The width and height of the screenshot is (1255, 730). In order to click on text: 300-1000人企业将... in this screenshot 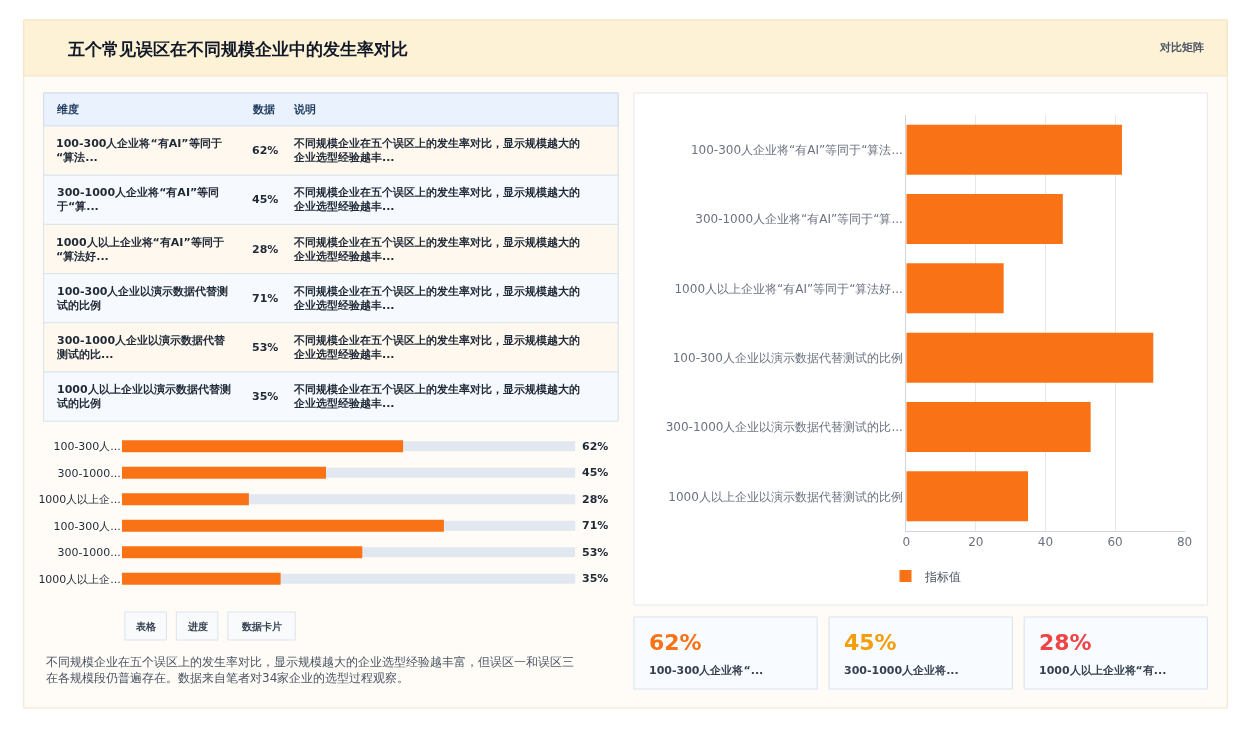, I will do `click(901, 670)`.